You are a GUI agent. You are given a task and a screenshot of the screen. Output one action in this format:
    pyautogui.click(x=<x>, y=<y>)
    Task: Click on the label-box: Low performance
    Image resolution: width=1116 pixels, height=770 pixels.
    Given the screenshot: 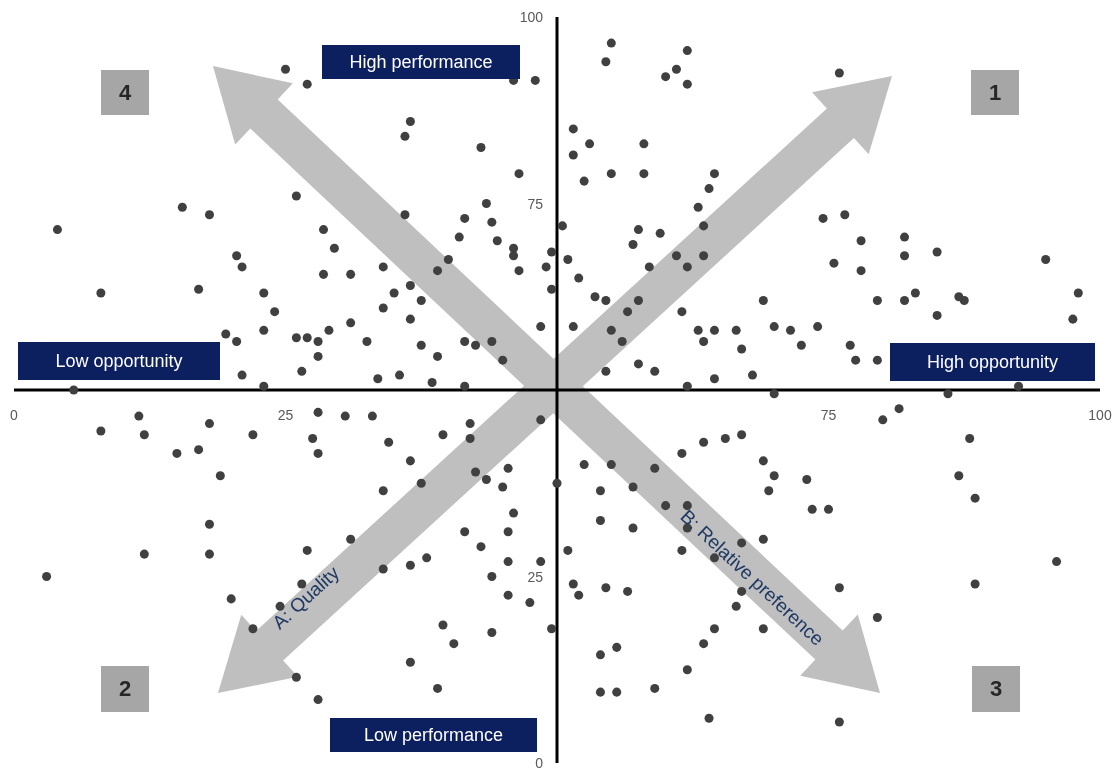 What is the action you would take?
    pyautogui.click(x=433, y=735)
    